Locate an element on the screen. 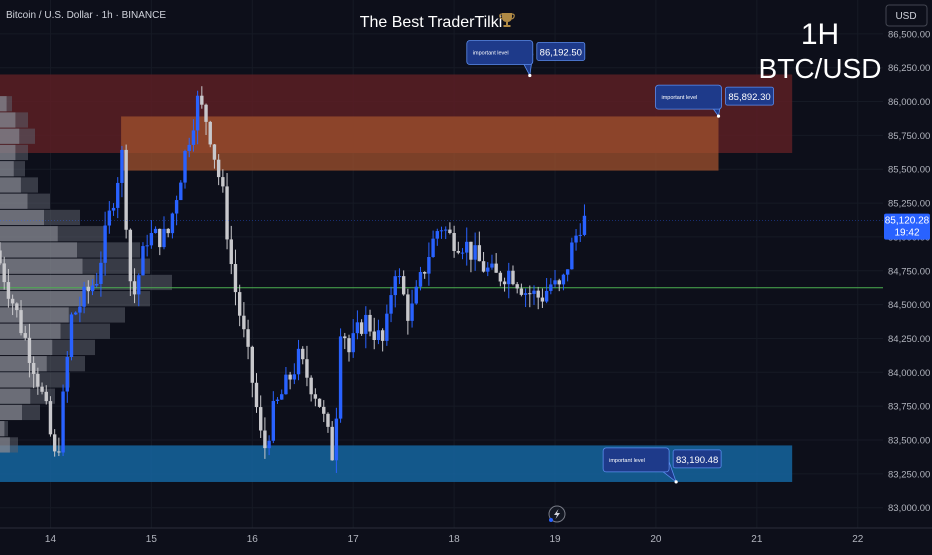  x-tick-label: 14 is located at coordinates (51, 539).